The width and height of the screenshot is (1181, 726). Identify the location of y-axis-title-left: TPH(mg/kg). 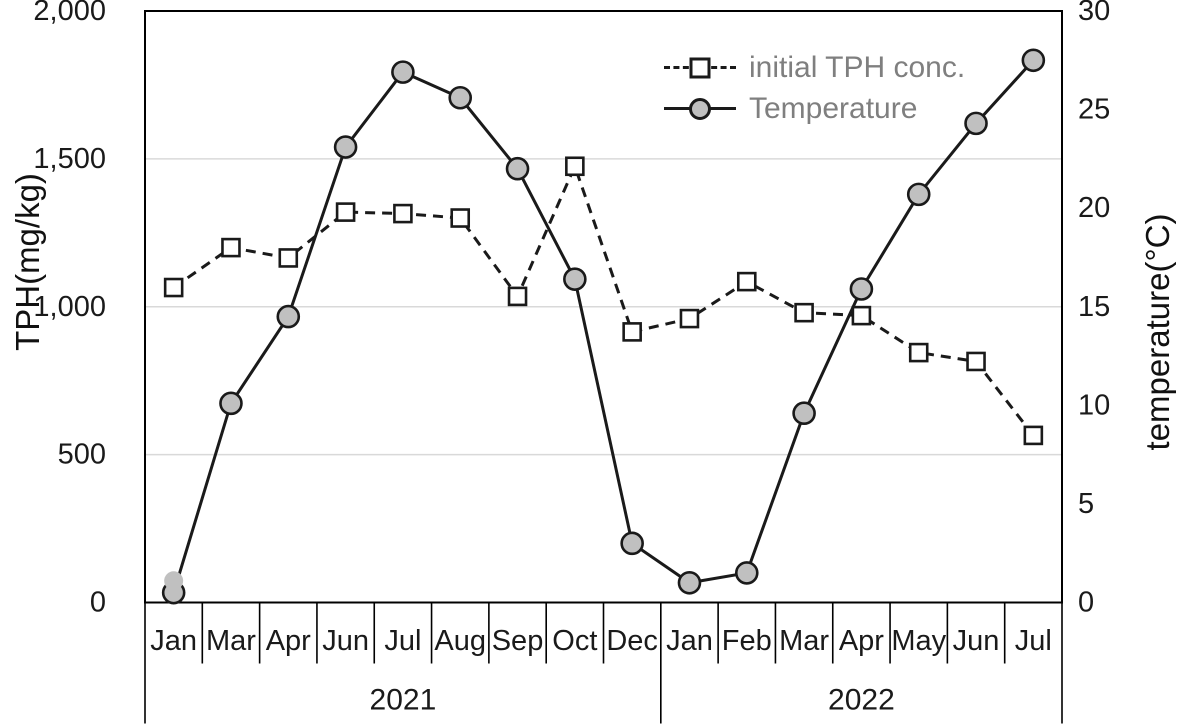
(27, 262).